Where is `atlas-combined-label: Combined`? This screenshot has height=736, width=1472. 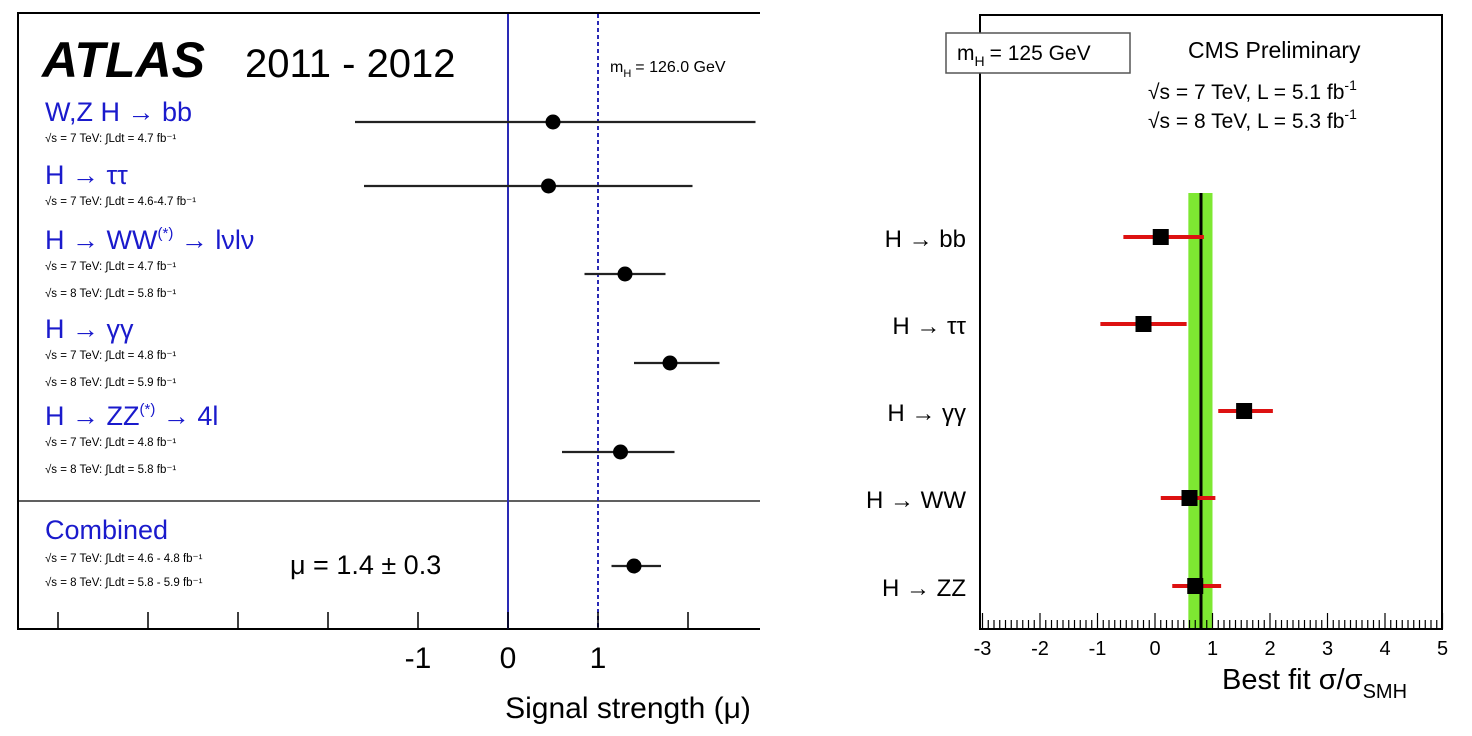
atlas-combined-label: Combined is located at coordinates (106, 530).